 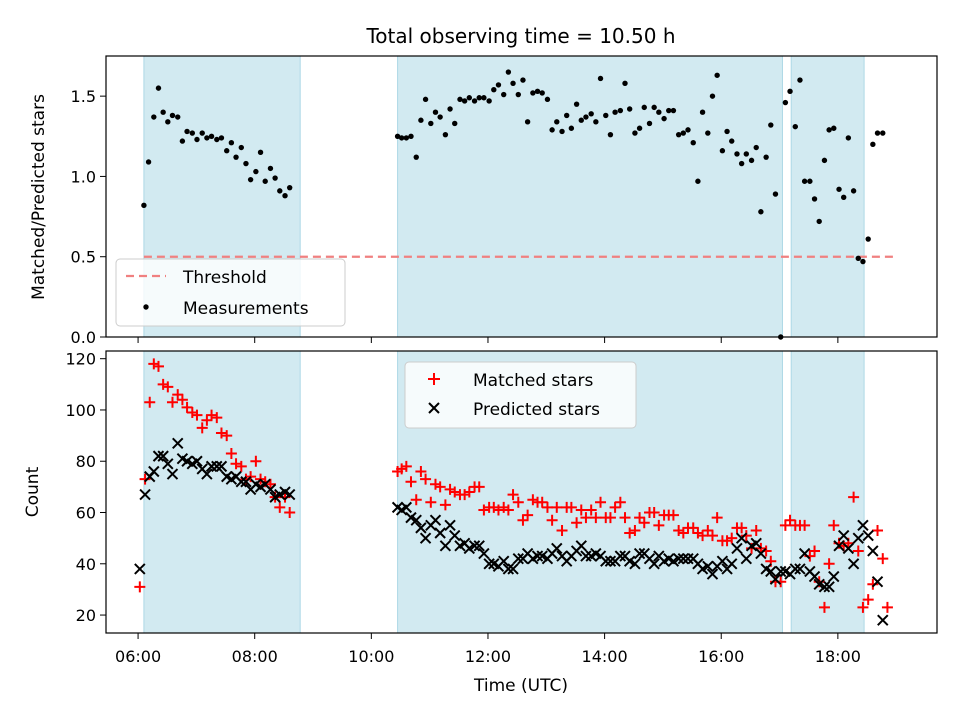 I want to click on x-axis-label: Time (UTC), so click(x=520, y=686).